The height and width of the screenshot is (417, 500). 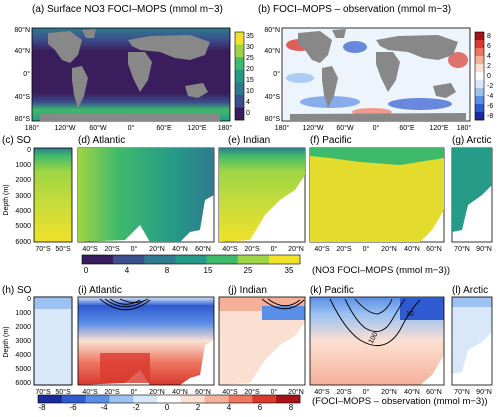 What do you see at coordinates (23, 355) in the screenshot?
I see `row3-ytick: 4000` at bounding box center [23, 355].